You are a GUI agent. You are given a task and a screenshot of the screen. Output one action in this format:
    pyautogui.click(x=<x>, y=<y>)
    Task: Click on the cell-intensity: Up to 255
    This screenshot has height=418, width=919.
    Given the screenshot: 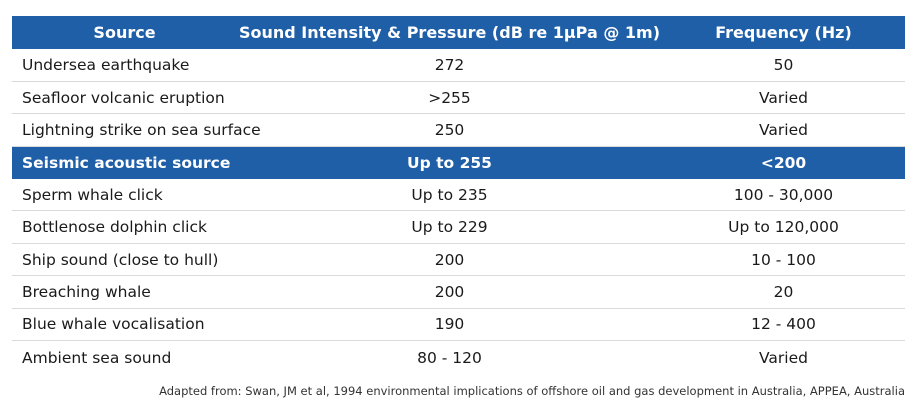 What is the action you would take?
    pyautogui.click(x=449, y=162)
    